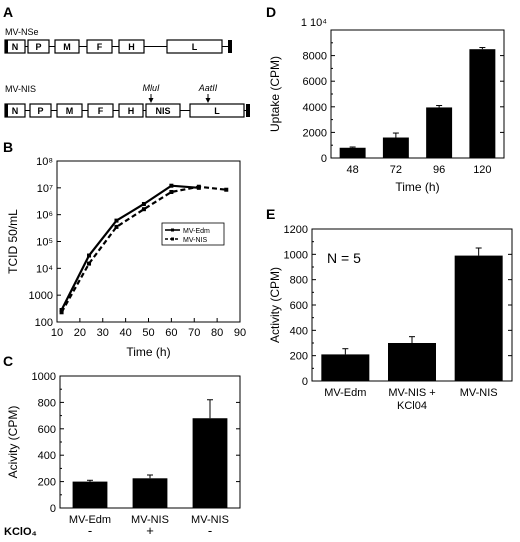 This screenshot has height=542, width=520. Describe the element at coordinates (151, 88) in the screenshot. I see `restriction-site-mlui: MluI` at that location.